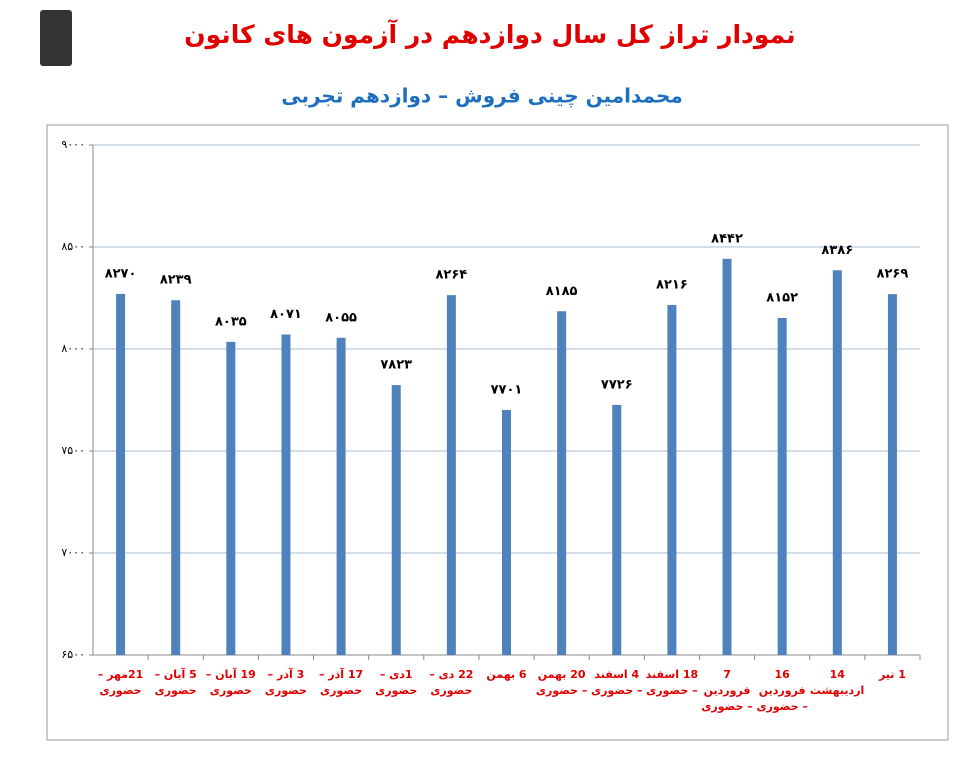 Image resolution: width=963 pixels, height=766 pixels. I want to click on value-label: ۸۰۳۵, so click(231, 321).